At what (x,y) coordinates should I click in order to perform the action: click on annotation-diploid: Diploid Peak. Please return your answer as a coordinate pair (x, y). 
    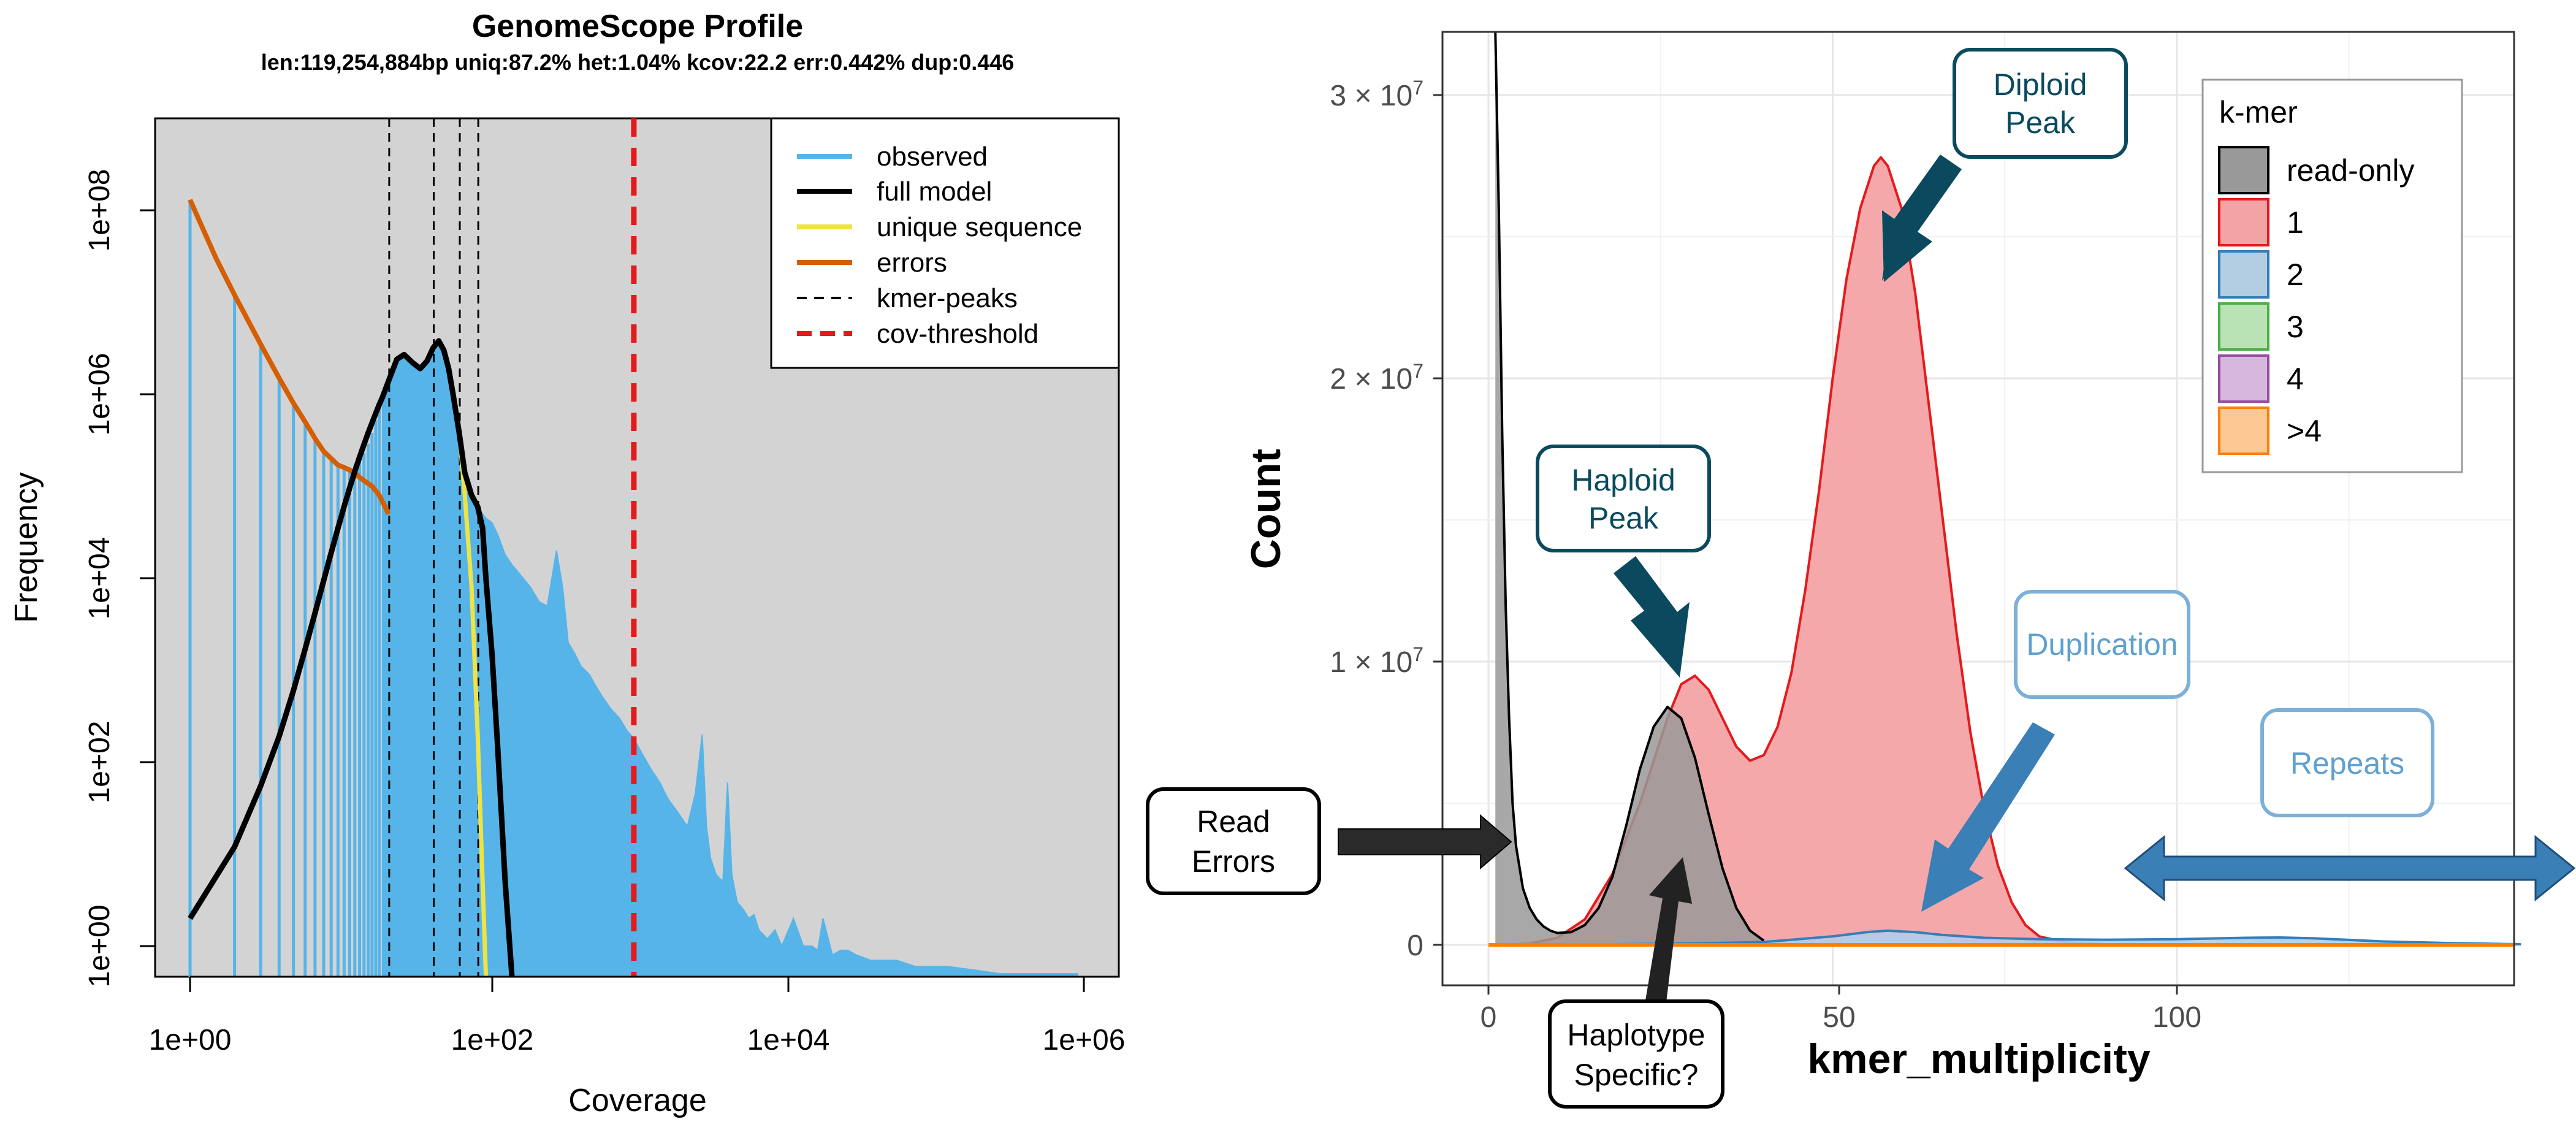
    Looking at the image, I should click on (2040, 103).